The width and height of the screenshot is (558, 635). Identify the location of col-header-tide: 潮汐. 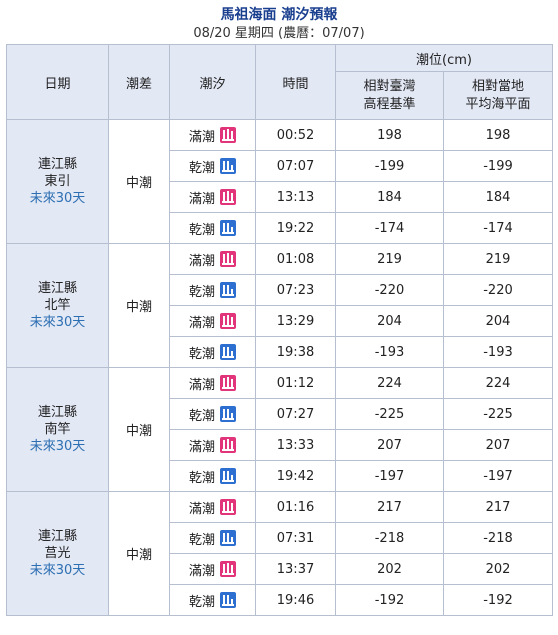
(212, 82).